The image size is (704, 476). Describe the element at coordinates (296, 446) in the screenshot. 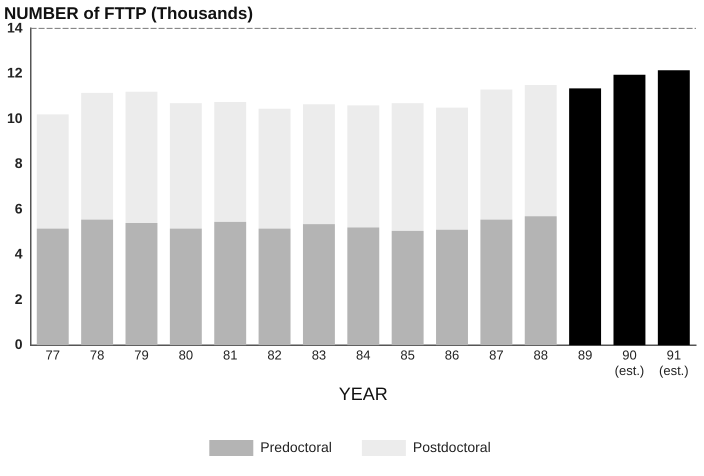

I see `legend-label: Predoctoral` at that location.